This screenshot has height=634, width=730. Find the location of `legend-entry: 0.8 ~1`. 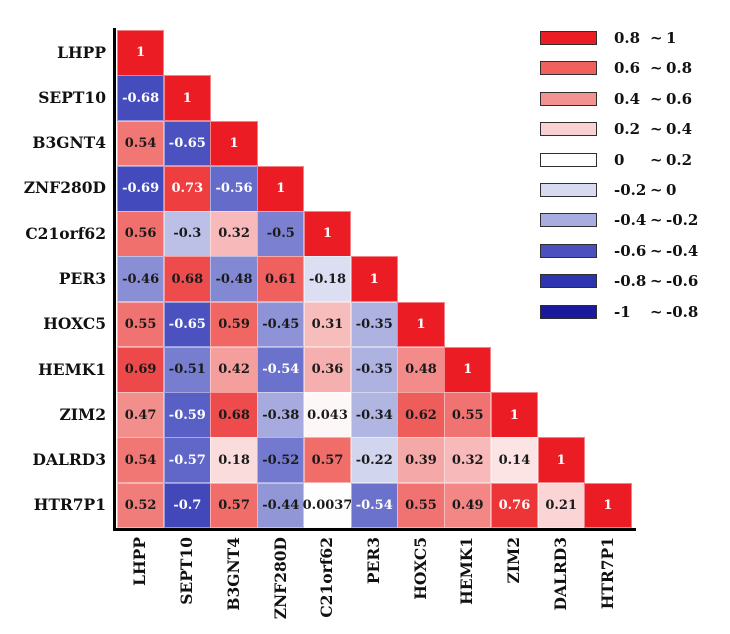

legend-entry: 0.8 ~1 is located at coordinates (608, 38).